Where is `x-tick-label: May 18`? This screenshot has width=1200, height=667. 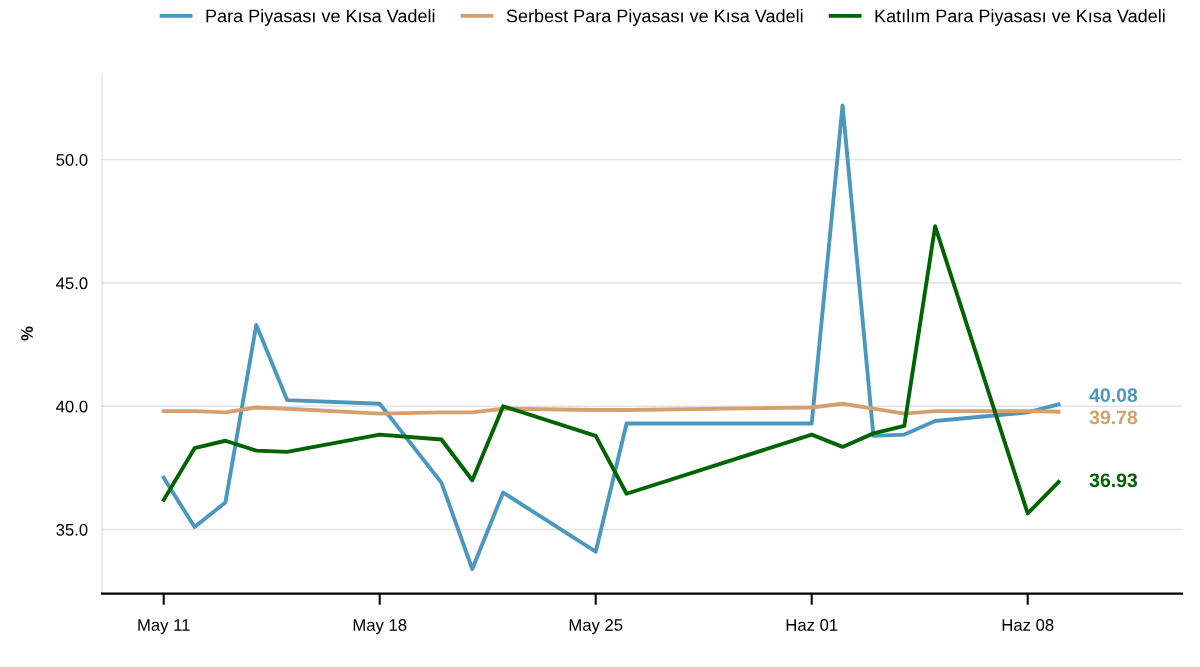 x-tick-label: May 18 is located at coordinates (380, 627).